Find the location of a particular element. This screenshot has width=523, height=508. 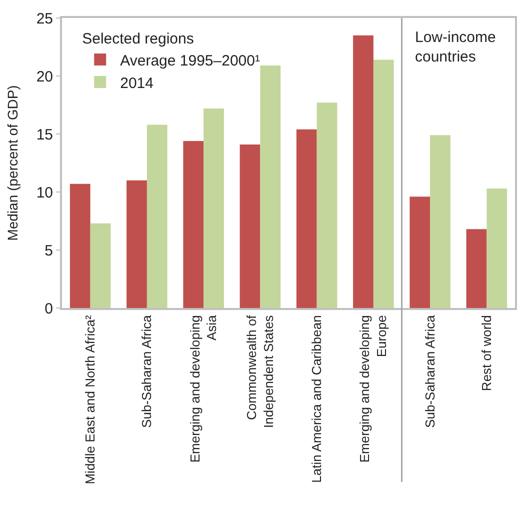

legend-label: Average 1995–2000¹ is located at coordinates (190, 61).